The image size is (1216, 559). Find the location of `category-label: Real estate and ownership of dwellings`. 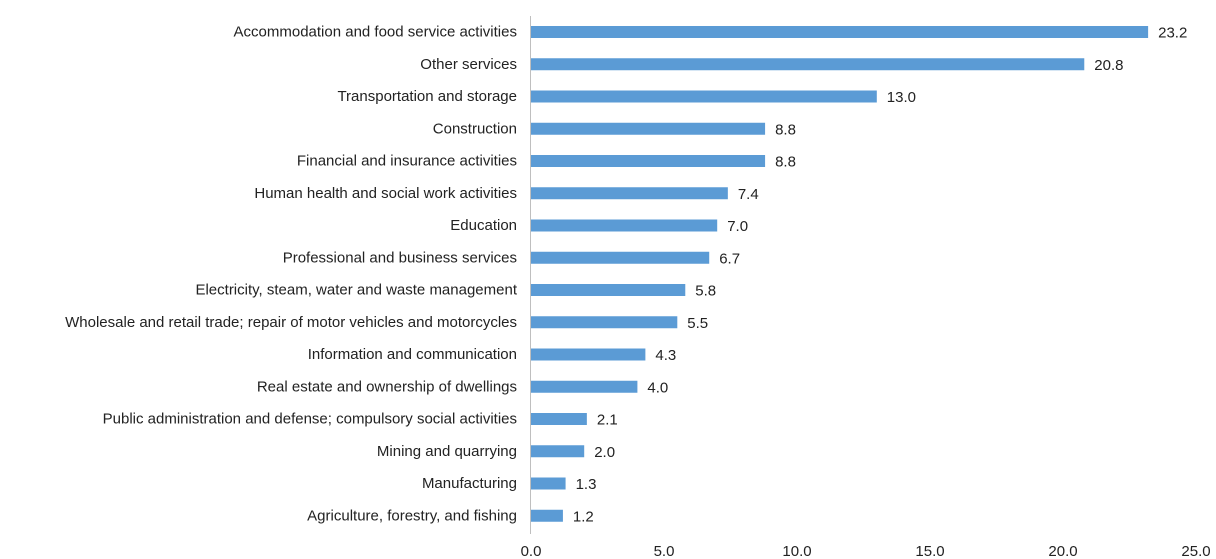

category-label: Real estate and ownership of dwellings is located at coordinates (387, 386).